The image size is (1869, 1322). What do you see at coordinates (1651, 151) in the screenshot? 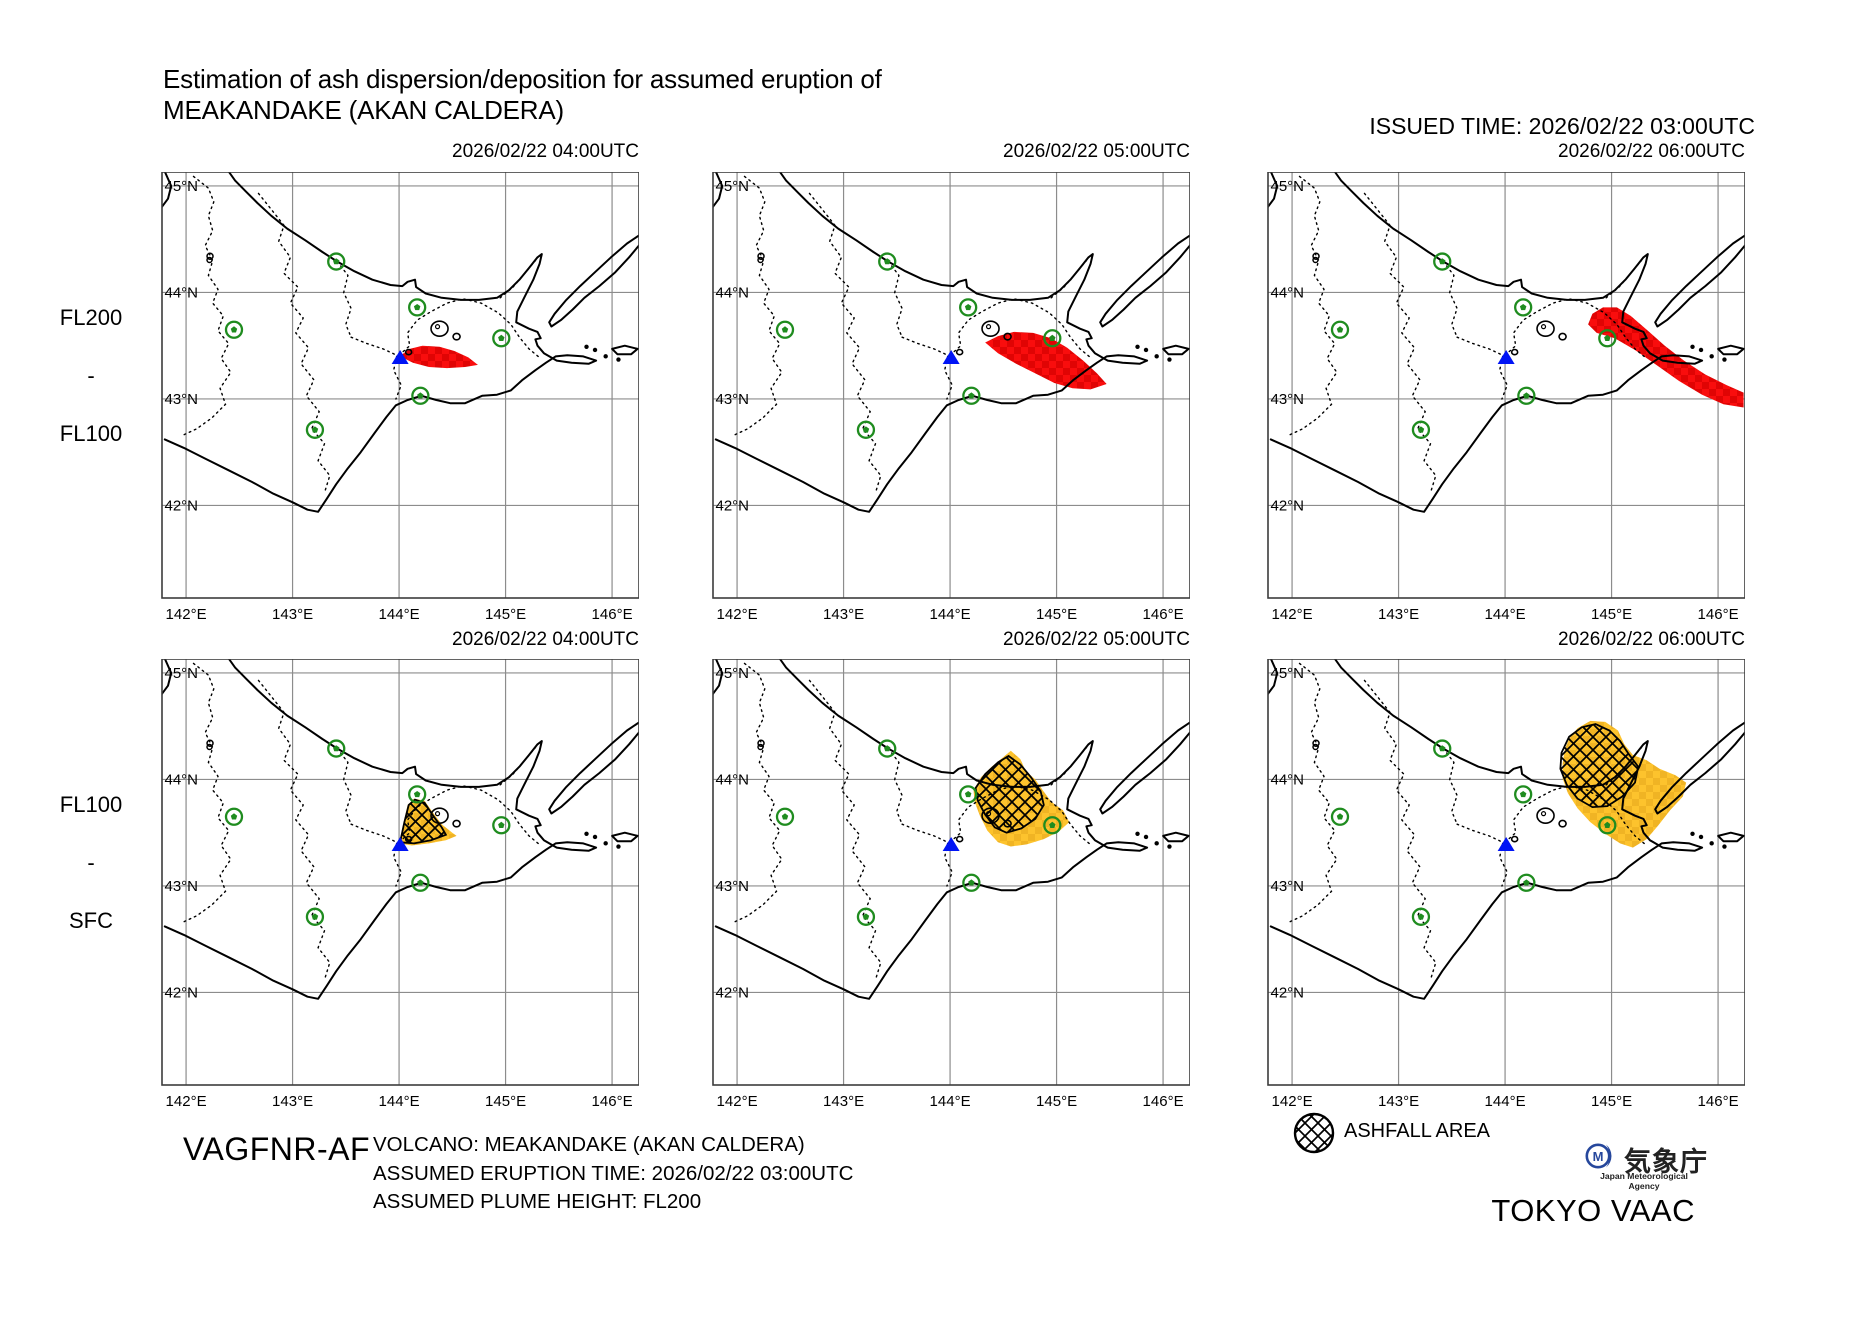
I see `panel-valid-time-r0c2: 2026/02/22 06:00UTC` at bounding box center [1651, 151].